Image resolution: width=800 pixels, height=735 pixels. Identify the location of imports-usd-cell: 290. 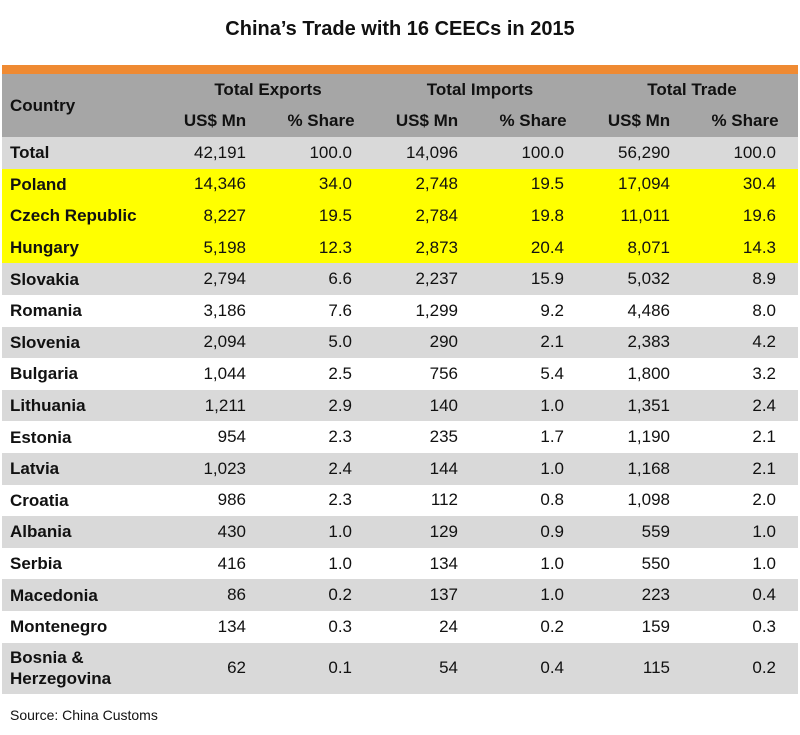
(427, 342).